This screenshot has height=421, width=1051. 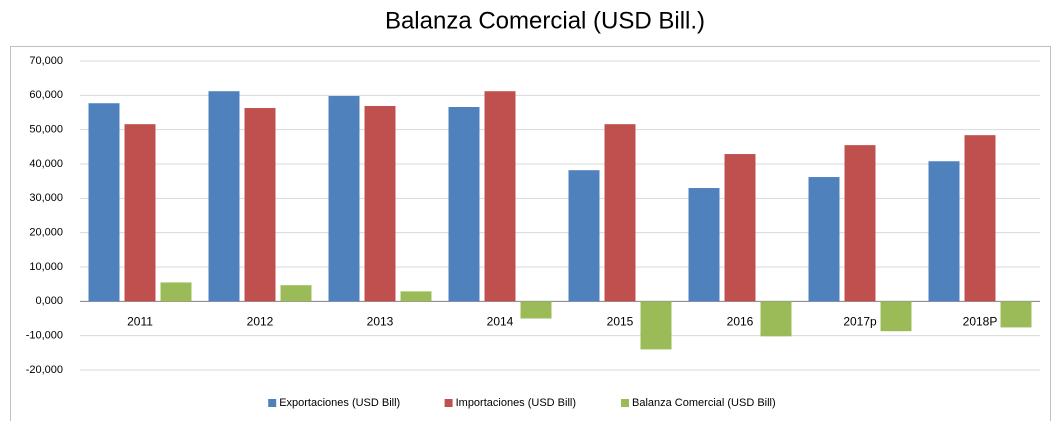 What do you see at coordinates (46, 61) in the screenshot?
I see `y-tick-label: 70,000` at bounding box center [46, 61].